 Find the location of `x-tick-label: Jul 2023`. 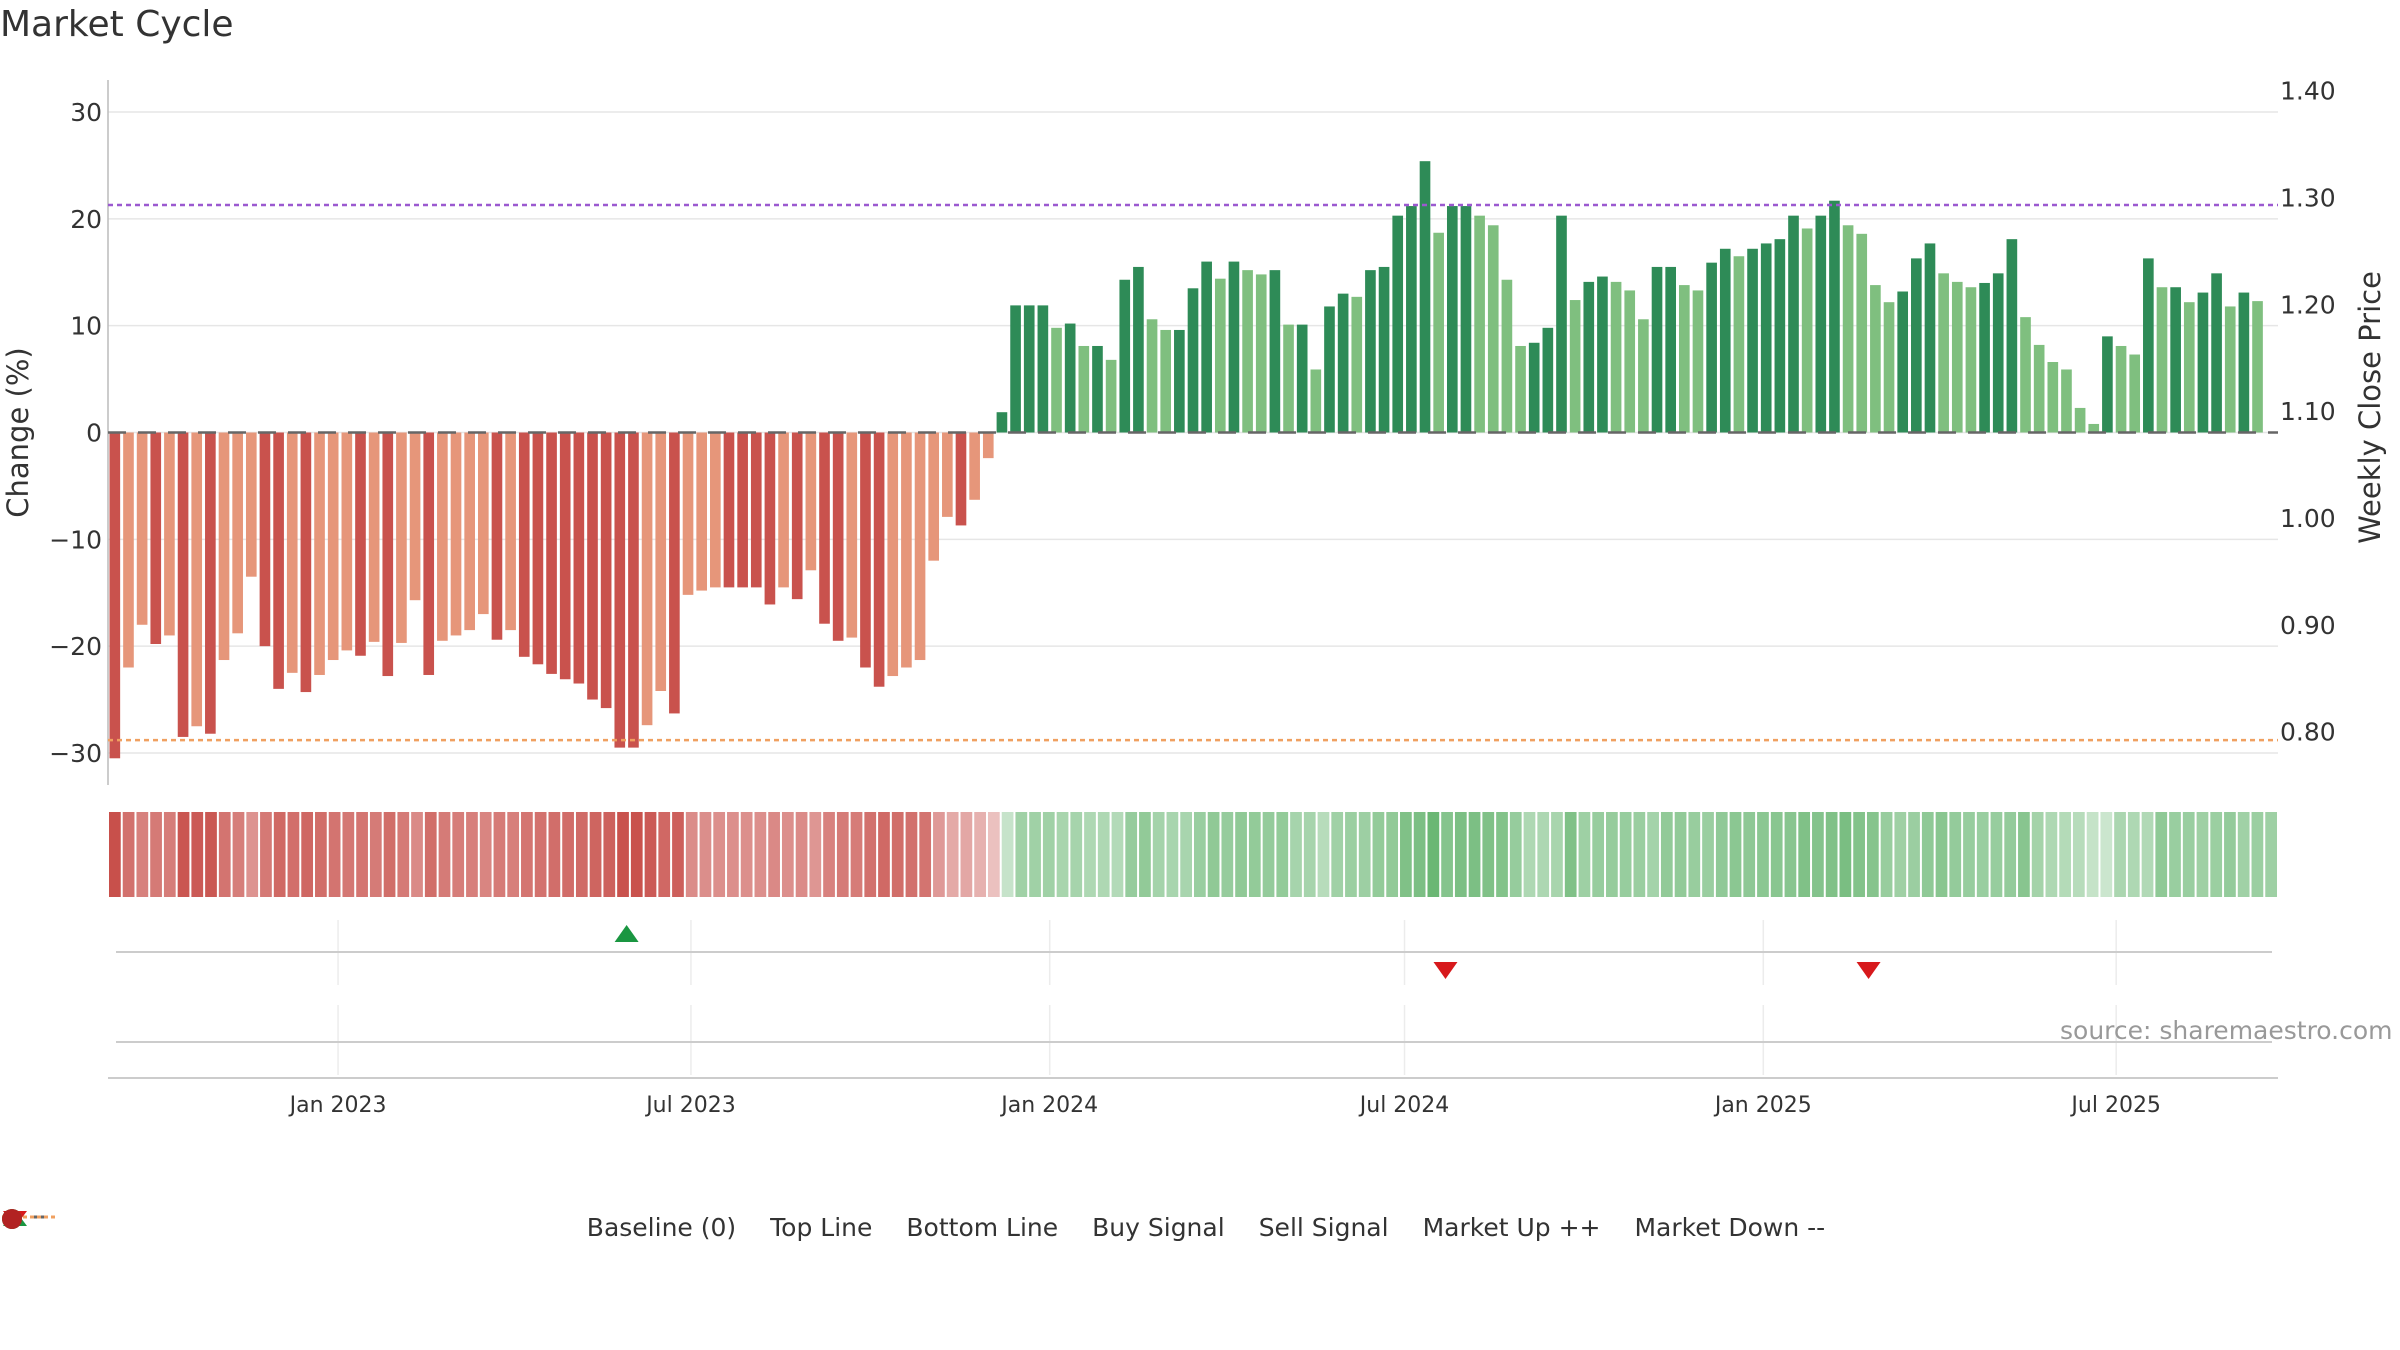

x-tick-label: Jul 2023 is located at coordinates (690, 1105).